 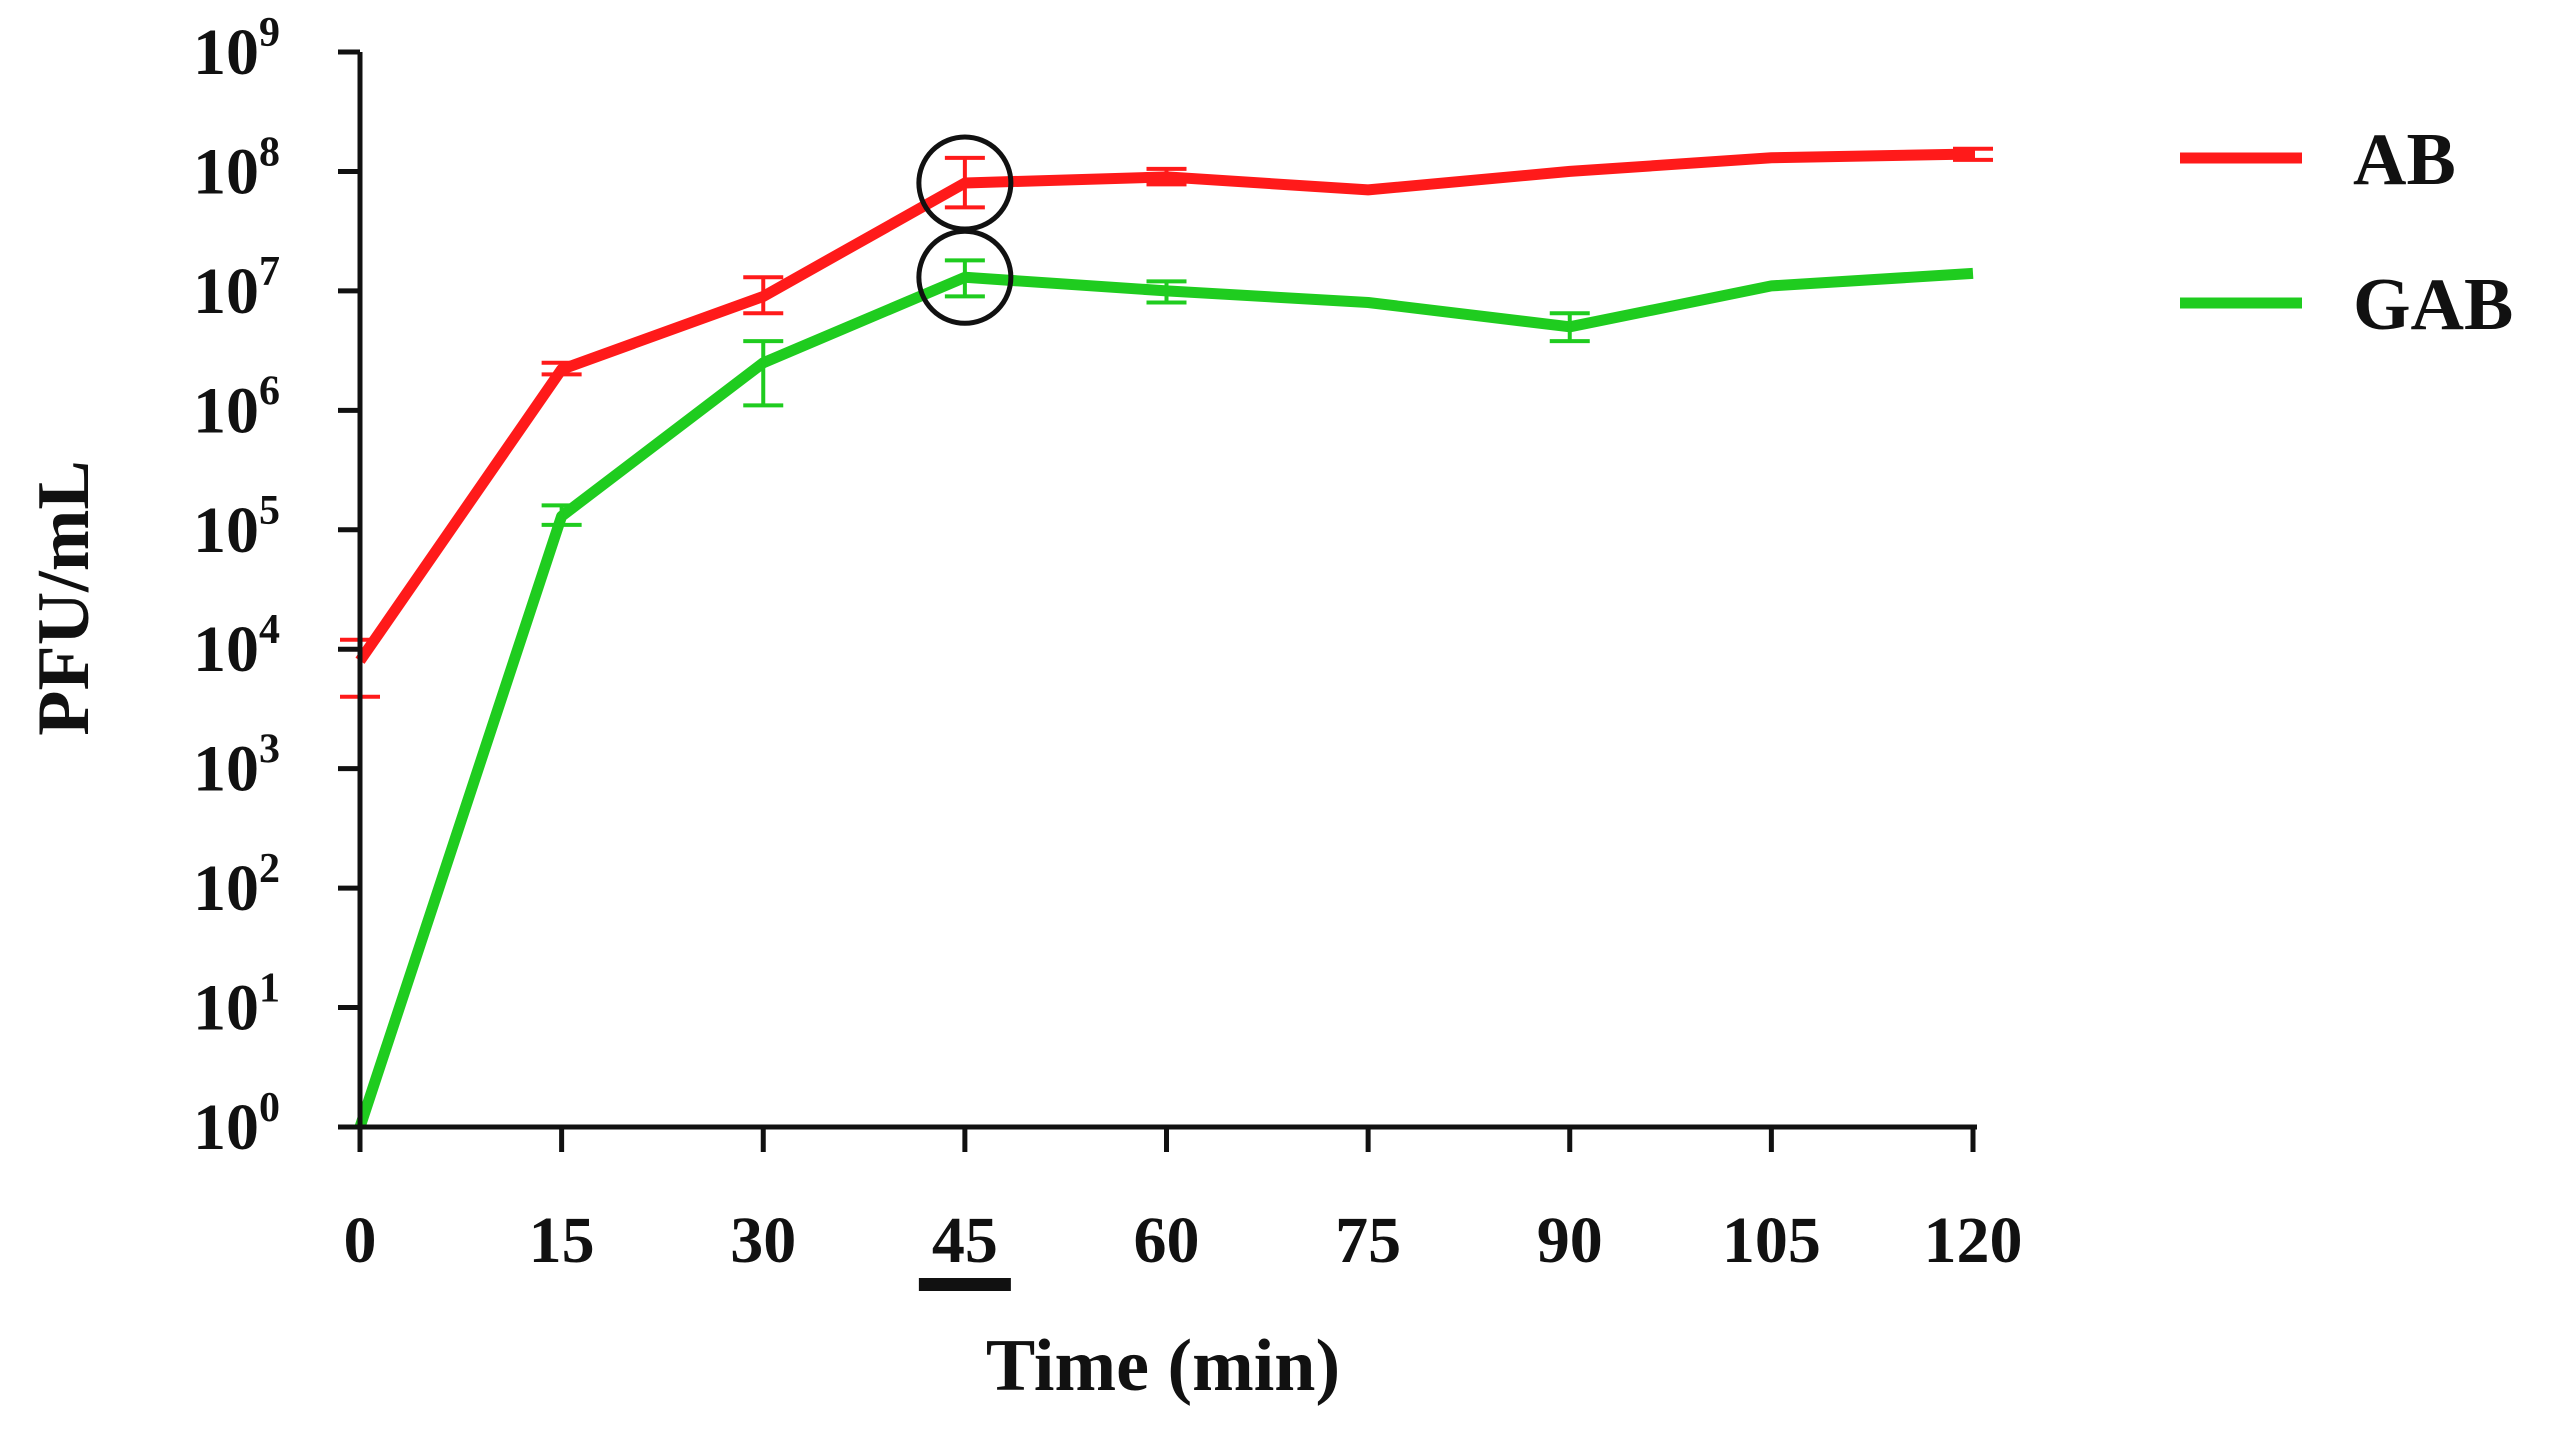 What do you see at coordinates (964, 1284) in the screenshot?
I see `highlight-underline` at bounding box center [964, 1284].